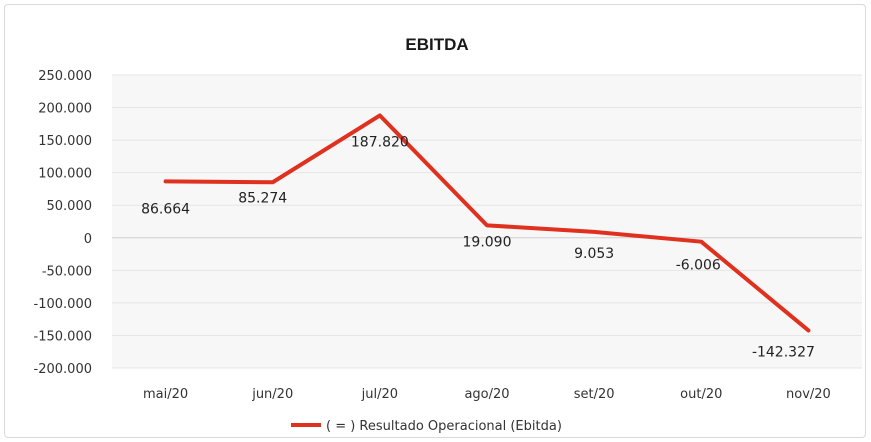  What do you see at coordinates (444, 426) in the screenshot?
I see `legend-label: ( = ) Resultado Operacional (Ebitda)` at bounding box center [444, 426].